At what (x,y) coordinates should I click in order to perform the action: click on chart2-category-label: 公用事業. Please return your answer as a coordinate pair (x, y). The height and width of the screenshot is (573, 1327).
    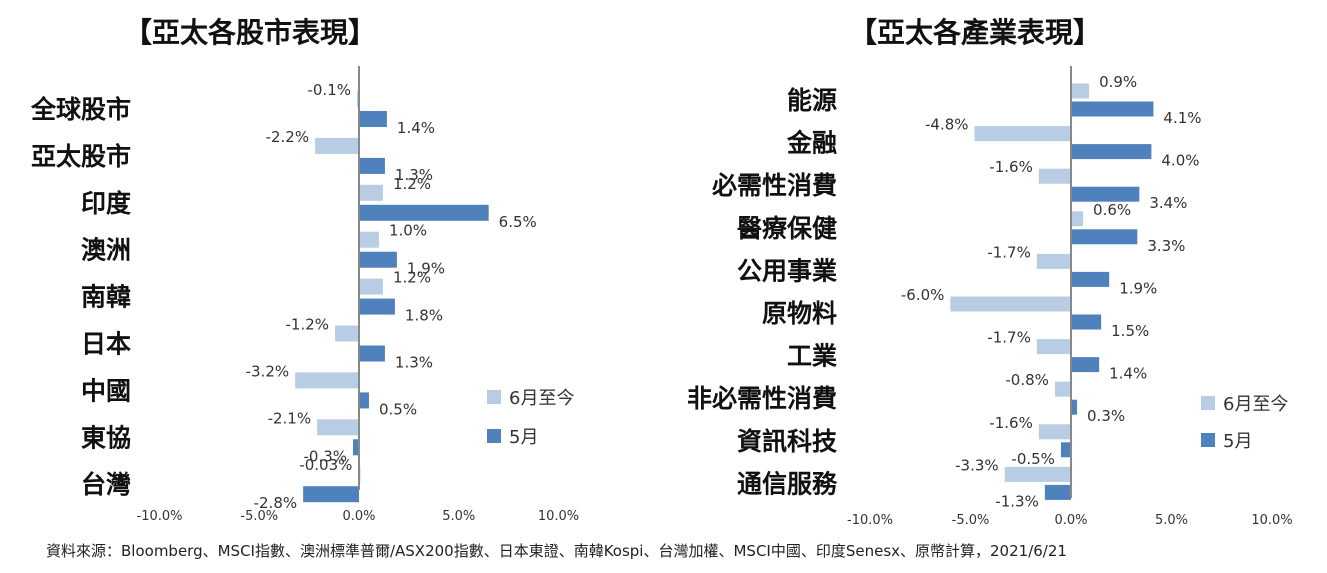
    Looking at the image, I should click on (787, 270).